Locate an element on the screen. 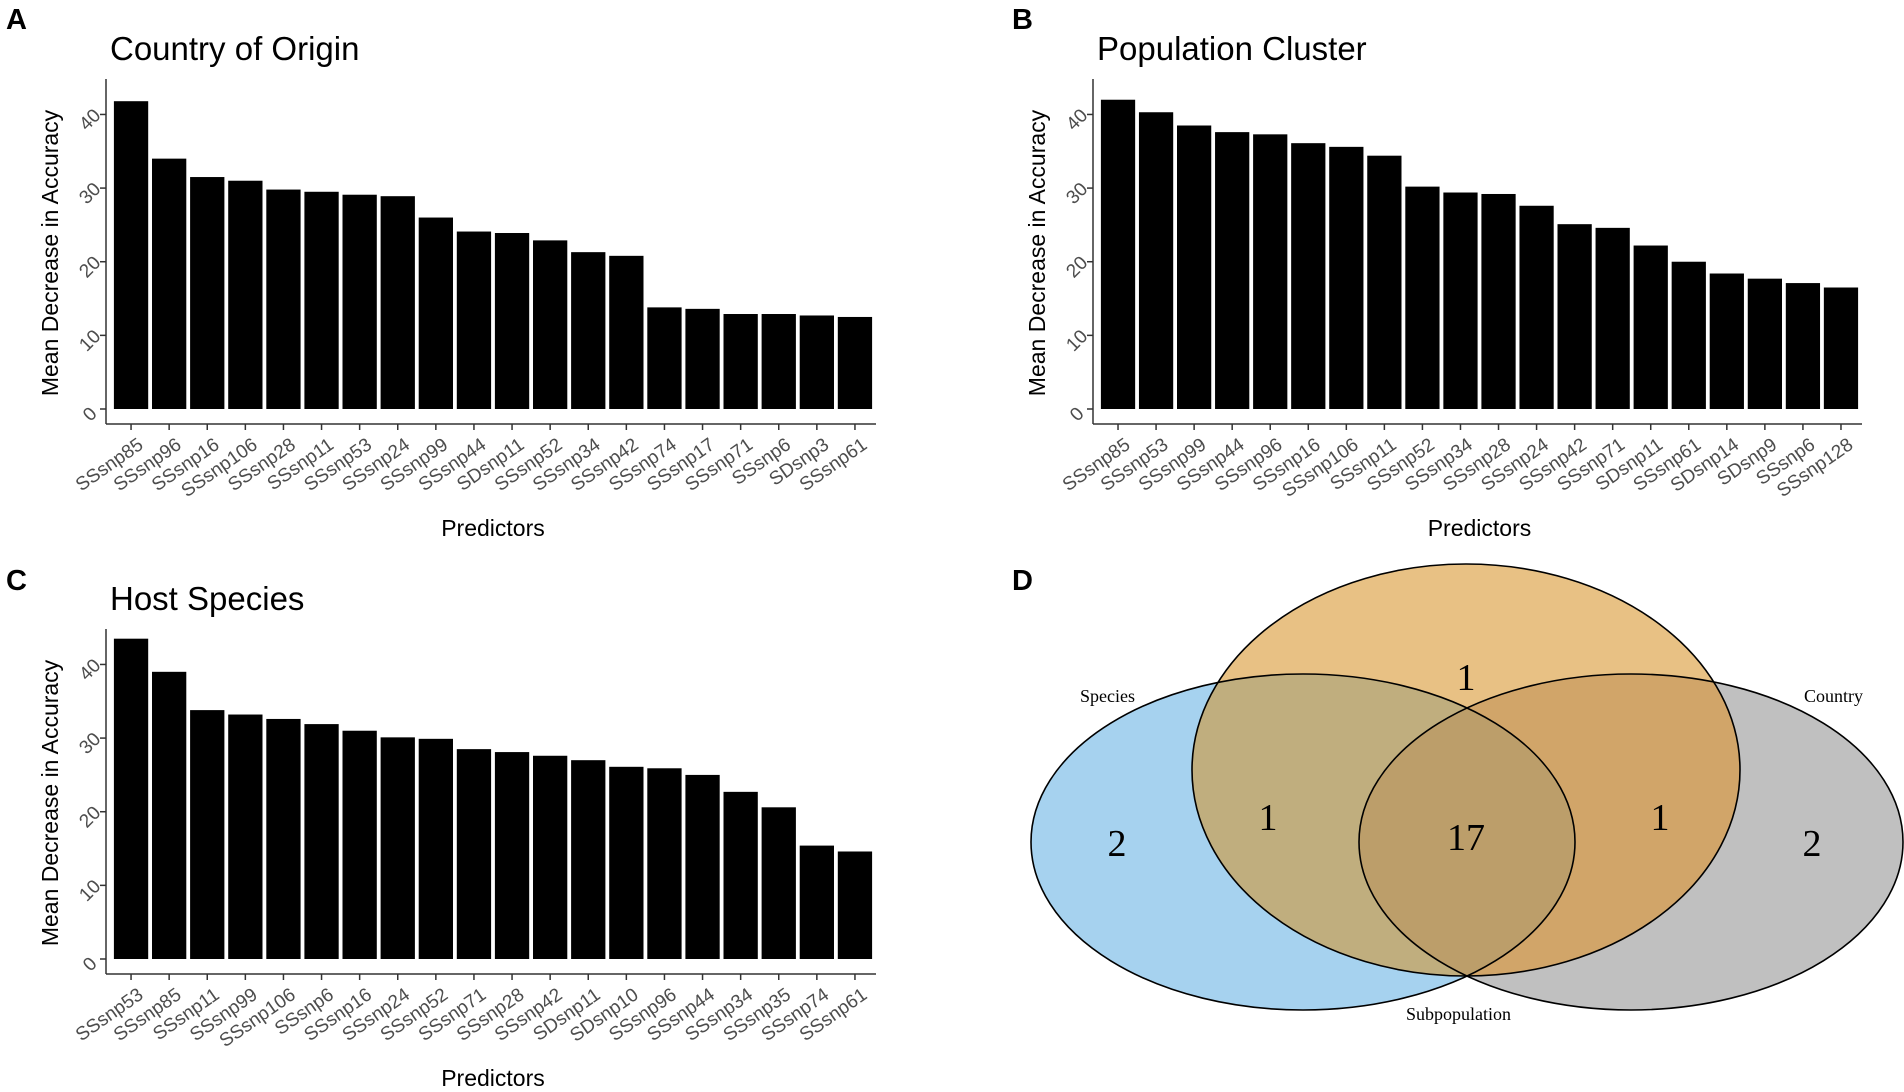  panel-label-c: C is located at coordinates (16, 581).